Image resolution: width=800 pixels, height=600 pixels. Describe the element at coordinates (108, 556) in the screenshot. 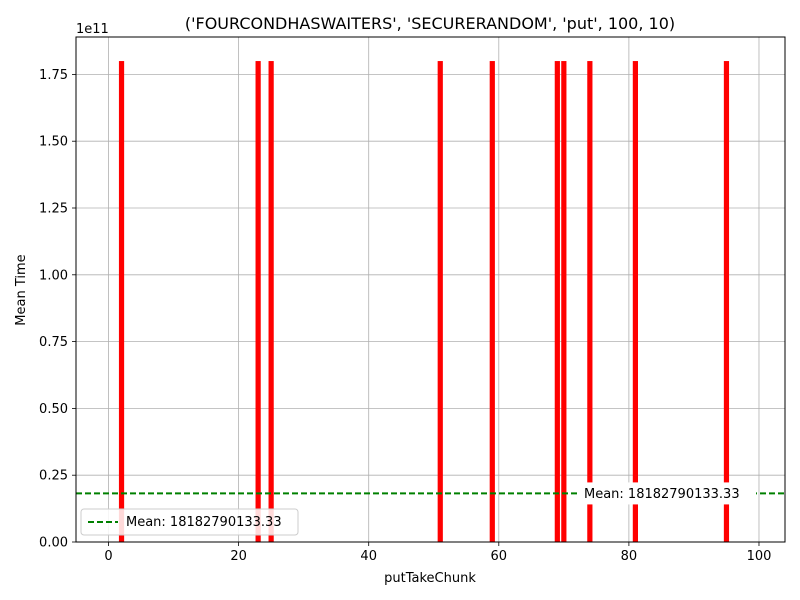

I see `x-tick-label: 0` at that location.